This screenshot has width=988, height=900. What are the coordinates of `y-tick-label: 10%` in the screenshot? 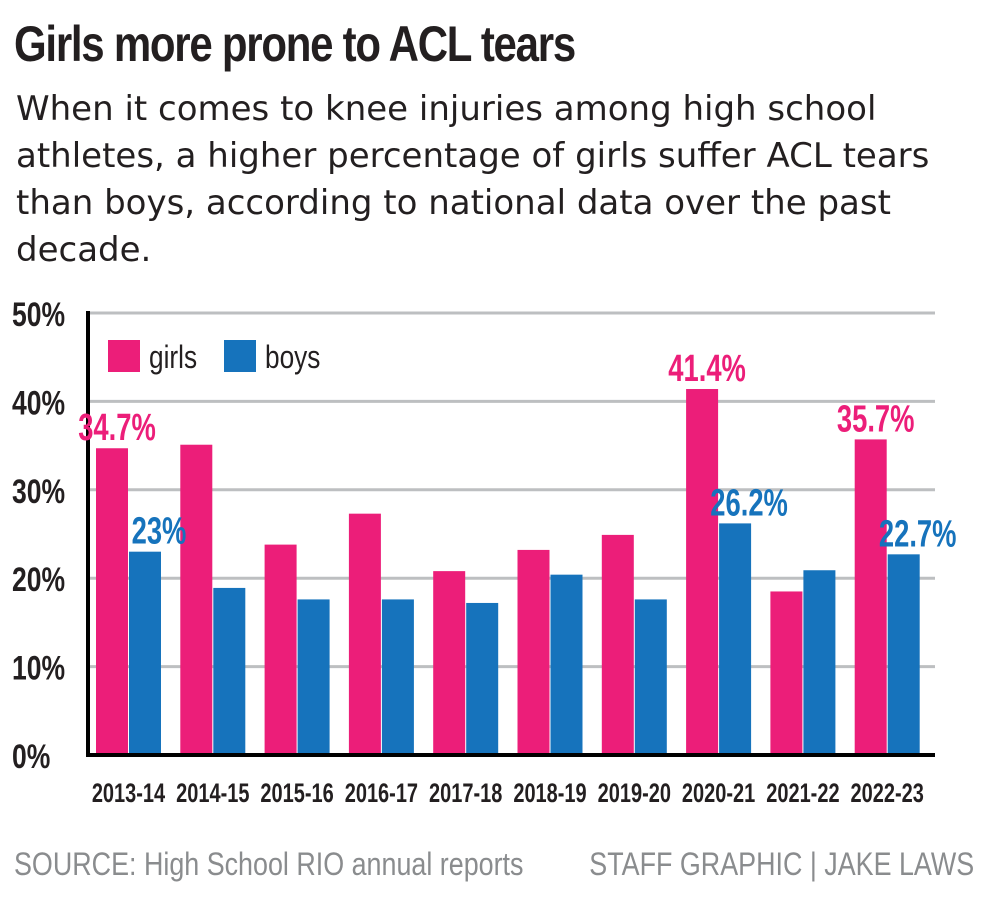 It's located at (38, 668).